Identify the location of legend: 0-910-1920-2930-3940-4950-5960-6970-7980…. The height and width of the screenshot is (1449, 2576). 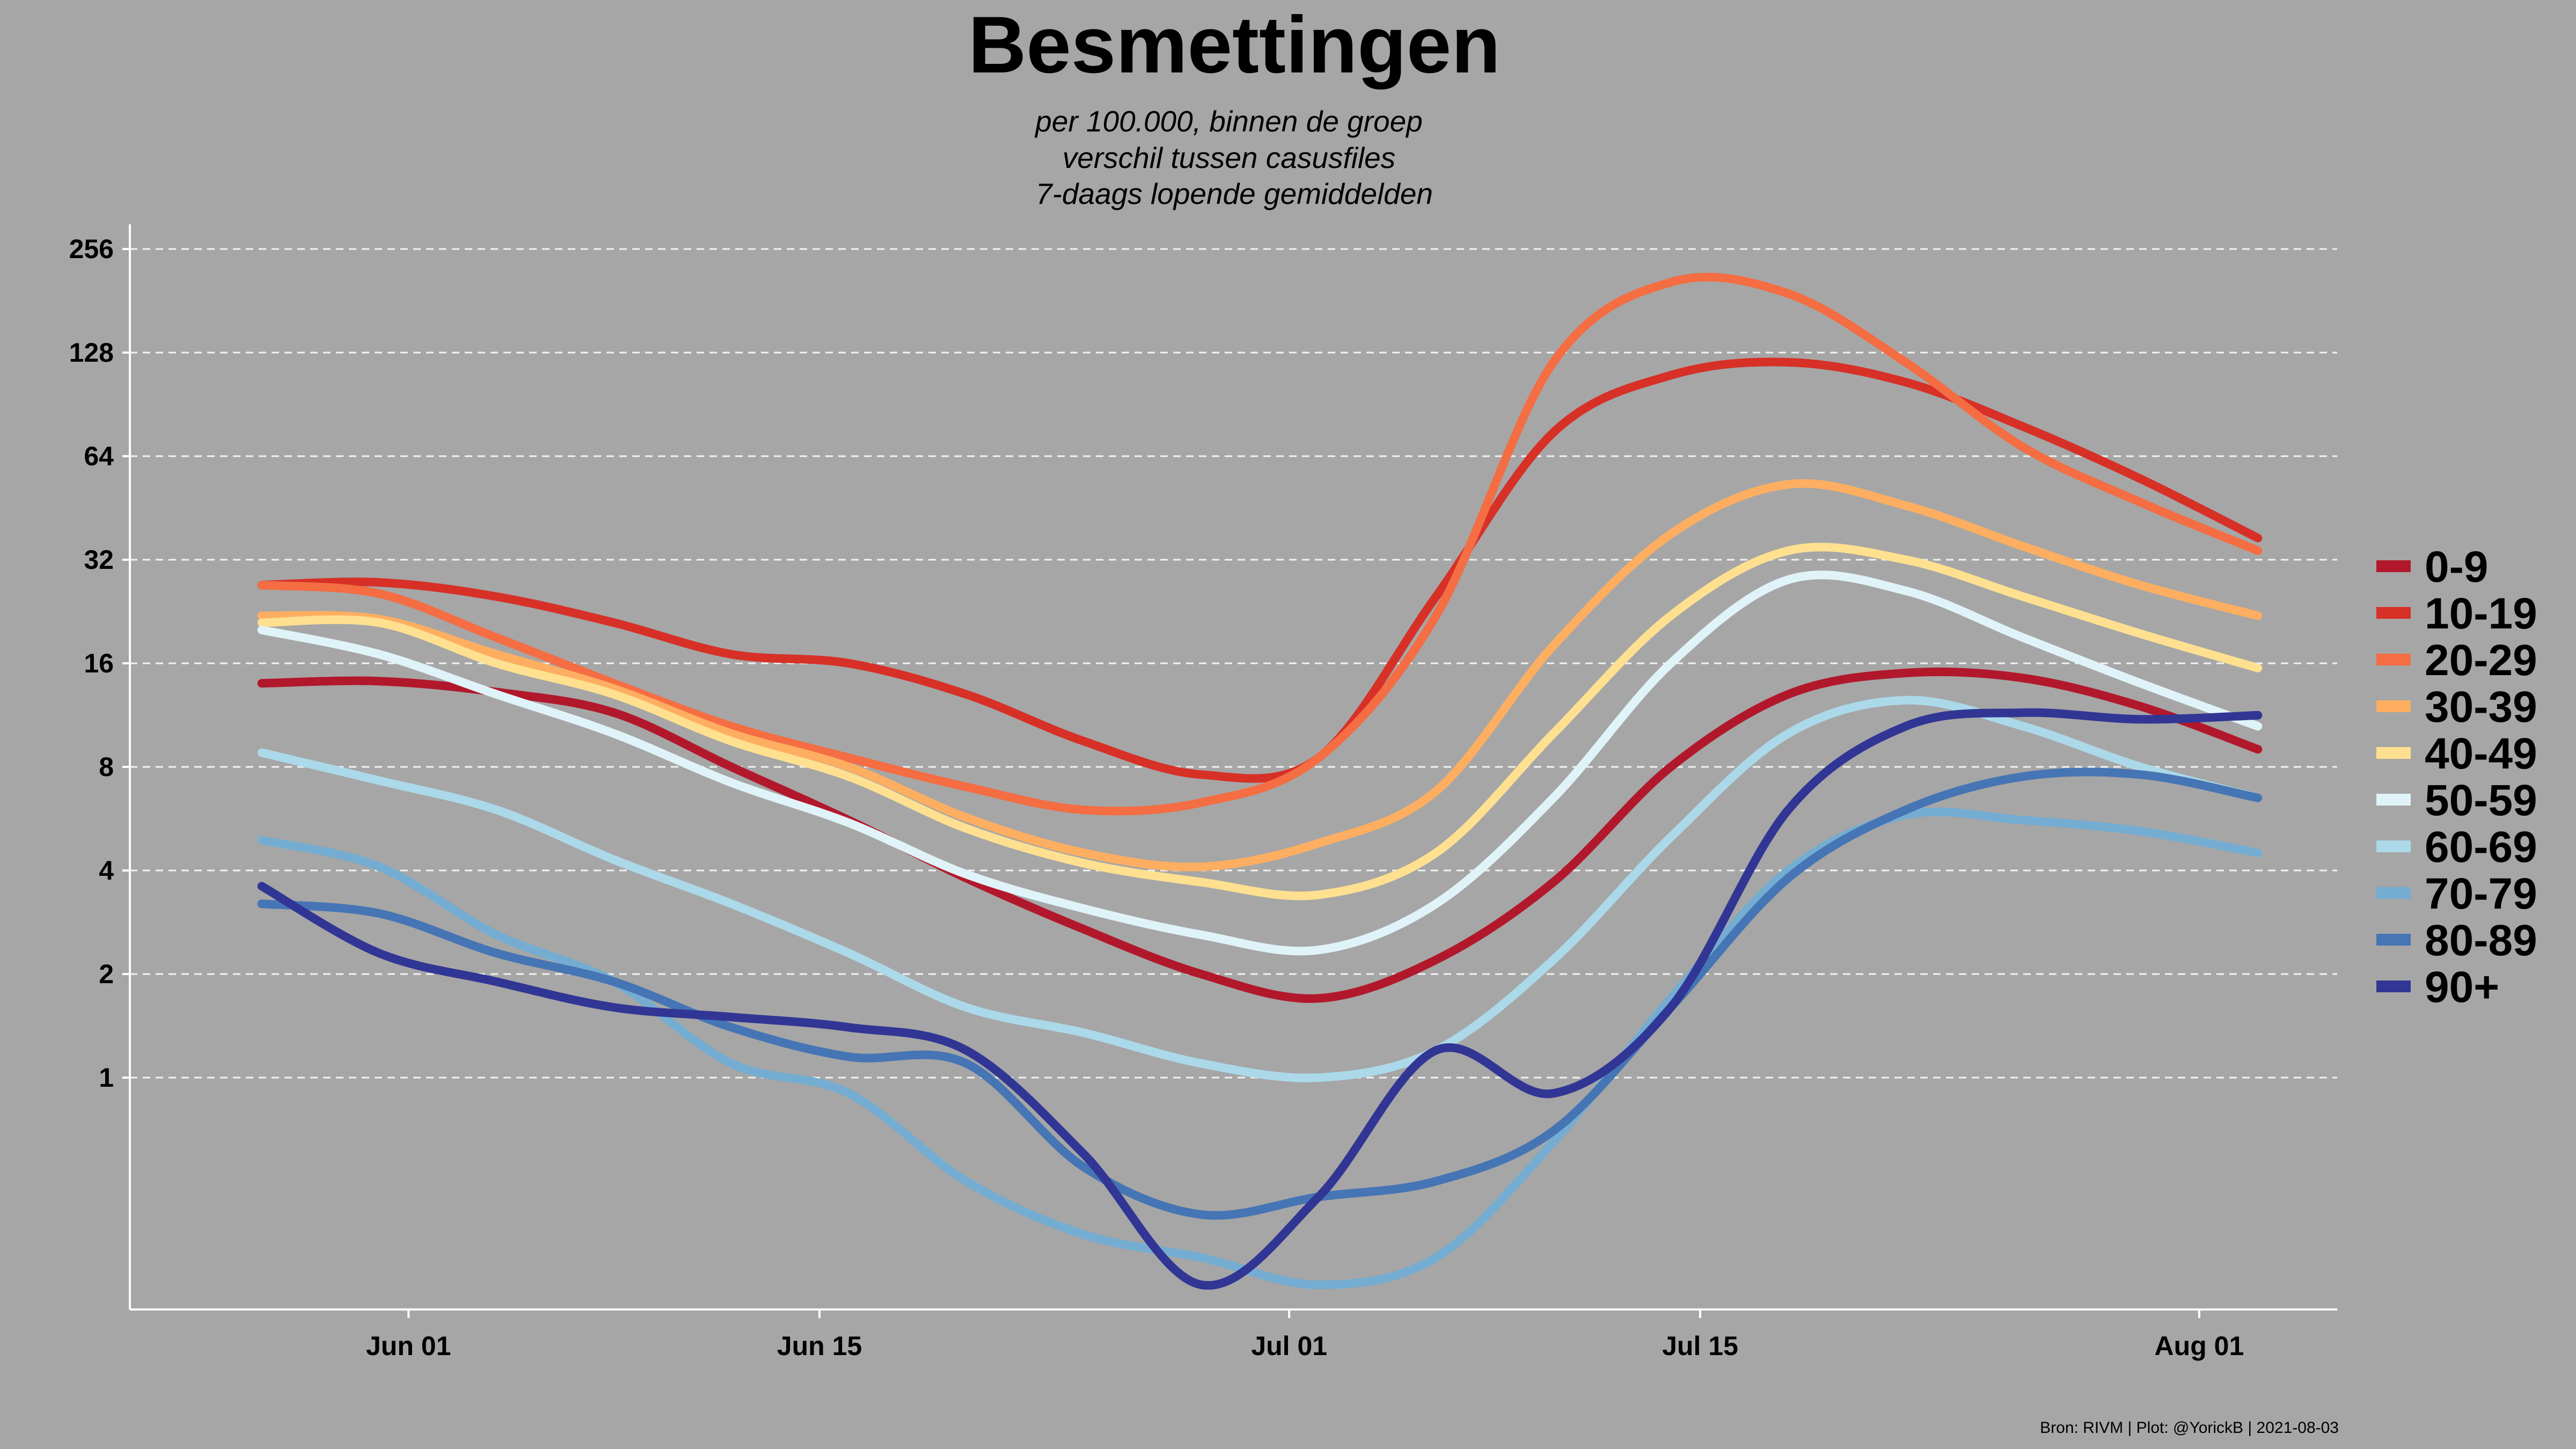
(2456, 777).